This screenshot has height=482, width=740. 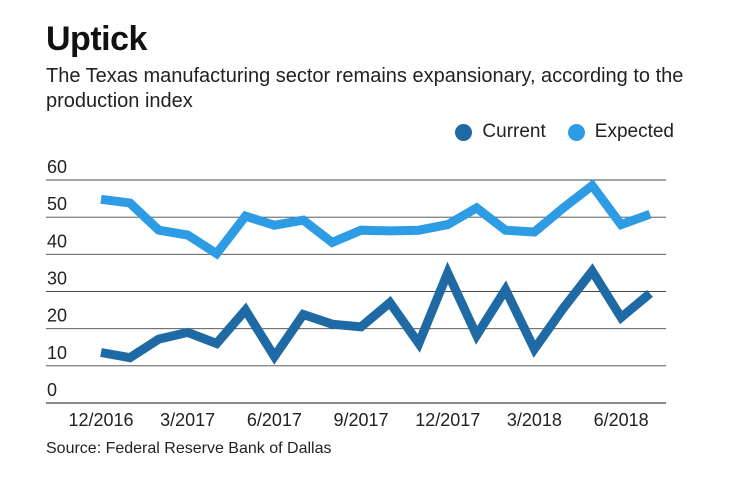 What do you see at coordinates (514, 131) in the screenshot?
I see `legend-label-current: Current` at bounding box center [514, 131].